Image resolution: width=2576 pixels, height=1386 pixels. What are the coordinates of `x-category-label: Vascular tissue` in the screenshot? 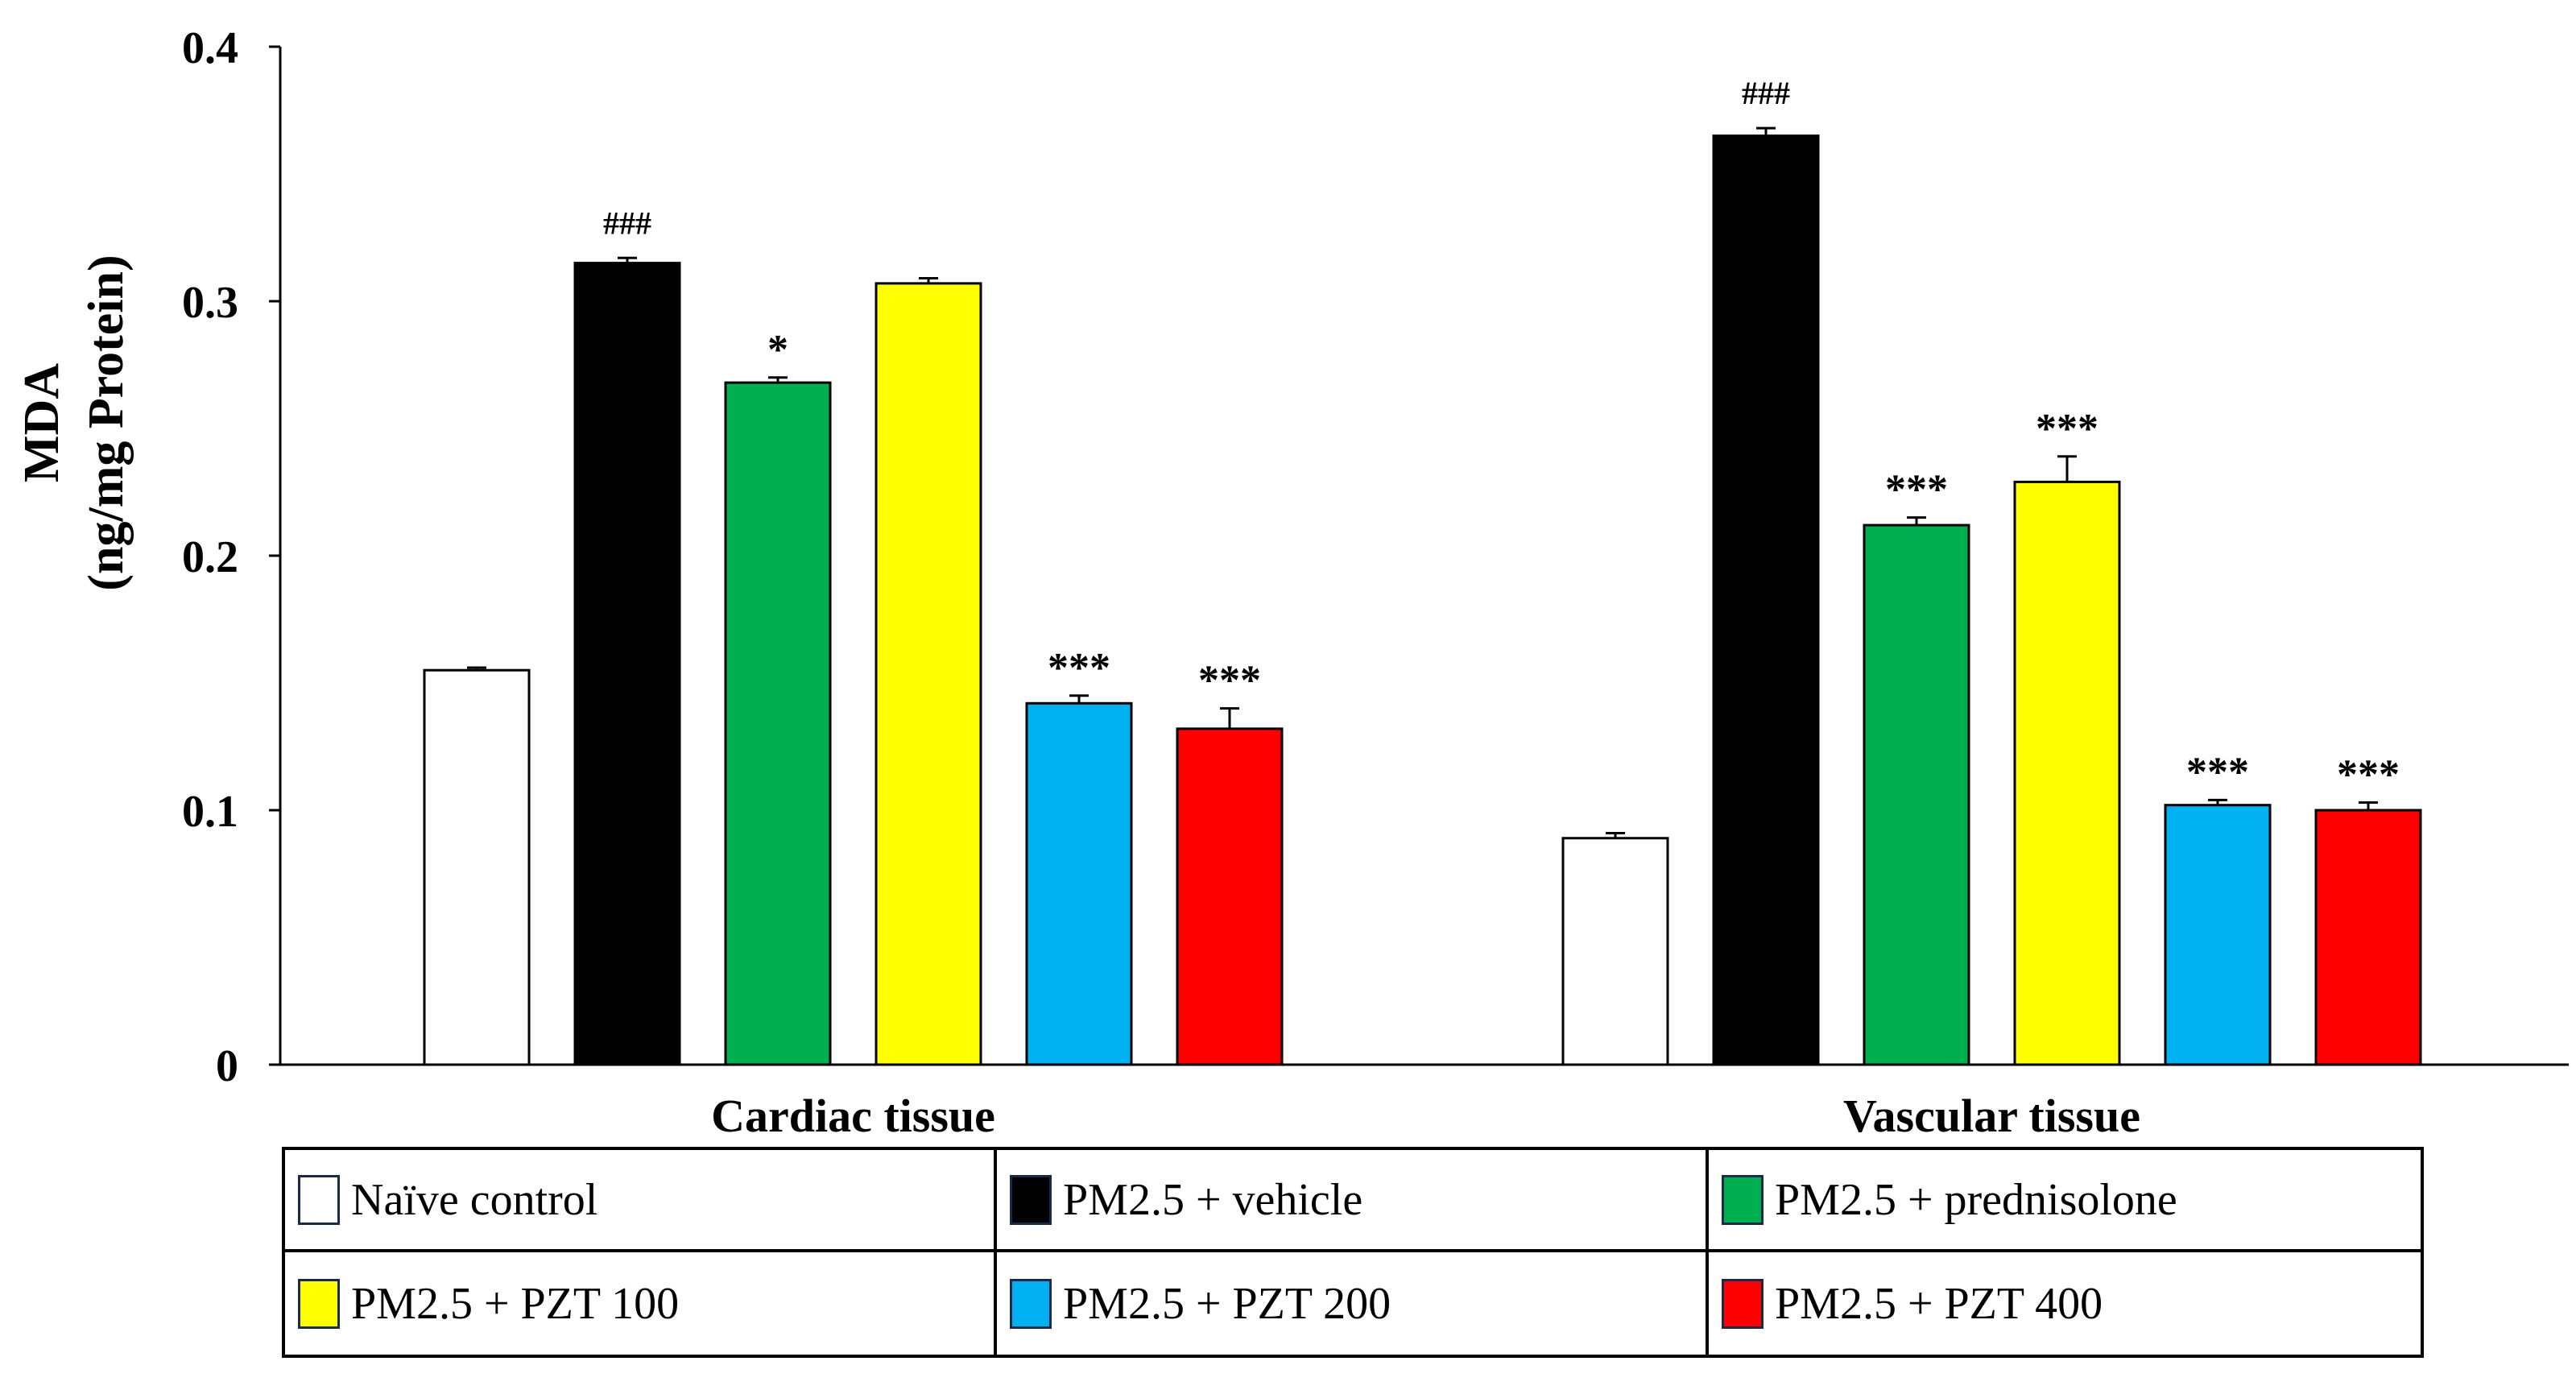 It's located at (1992, 1116).